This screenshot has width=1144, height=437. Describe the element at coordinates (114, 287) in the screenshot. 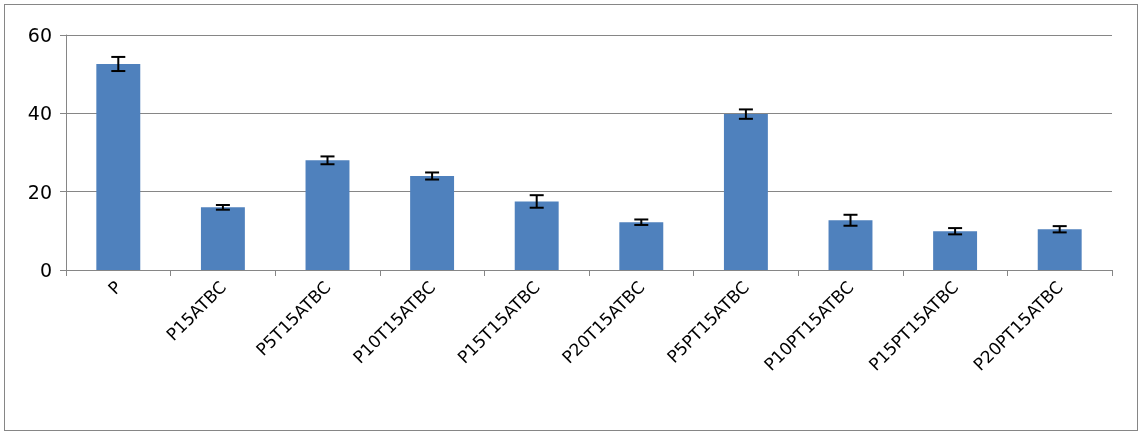

I see `x-tick-label: P` at that location.